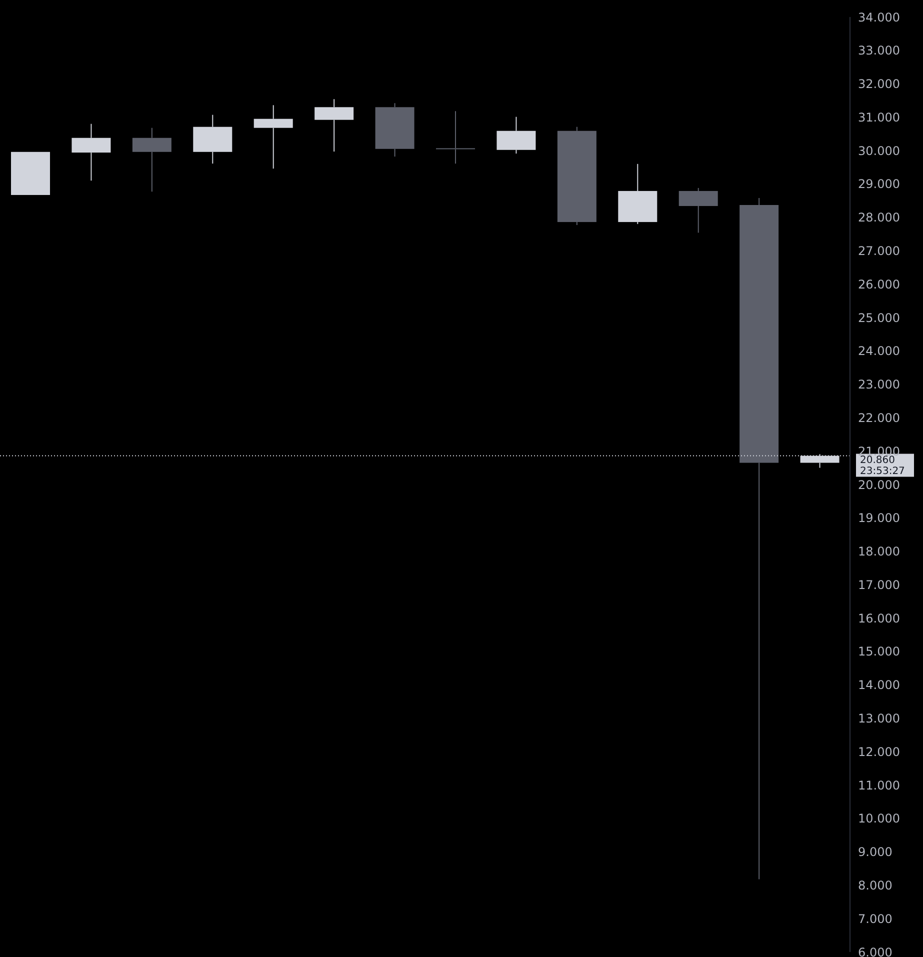  Describe the element at coordinates (879, 217) in the screenshot. I see `y-tick-label: 28.000` at that location.